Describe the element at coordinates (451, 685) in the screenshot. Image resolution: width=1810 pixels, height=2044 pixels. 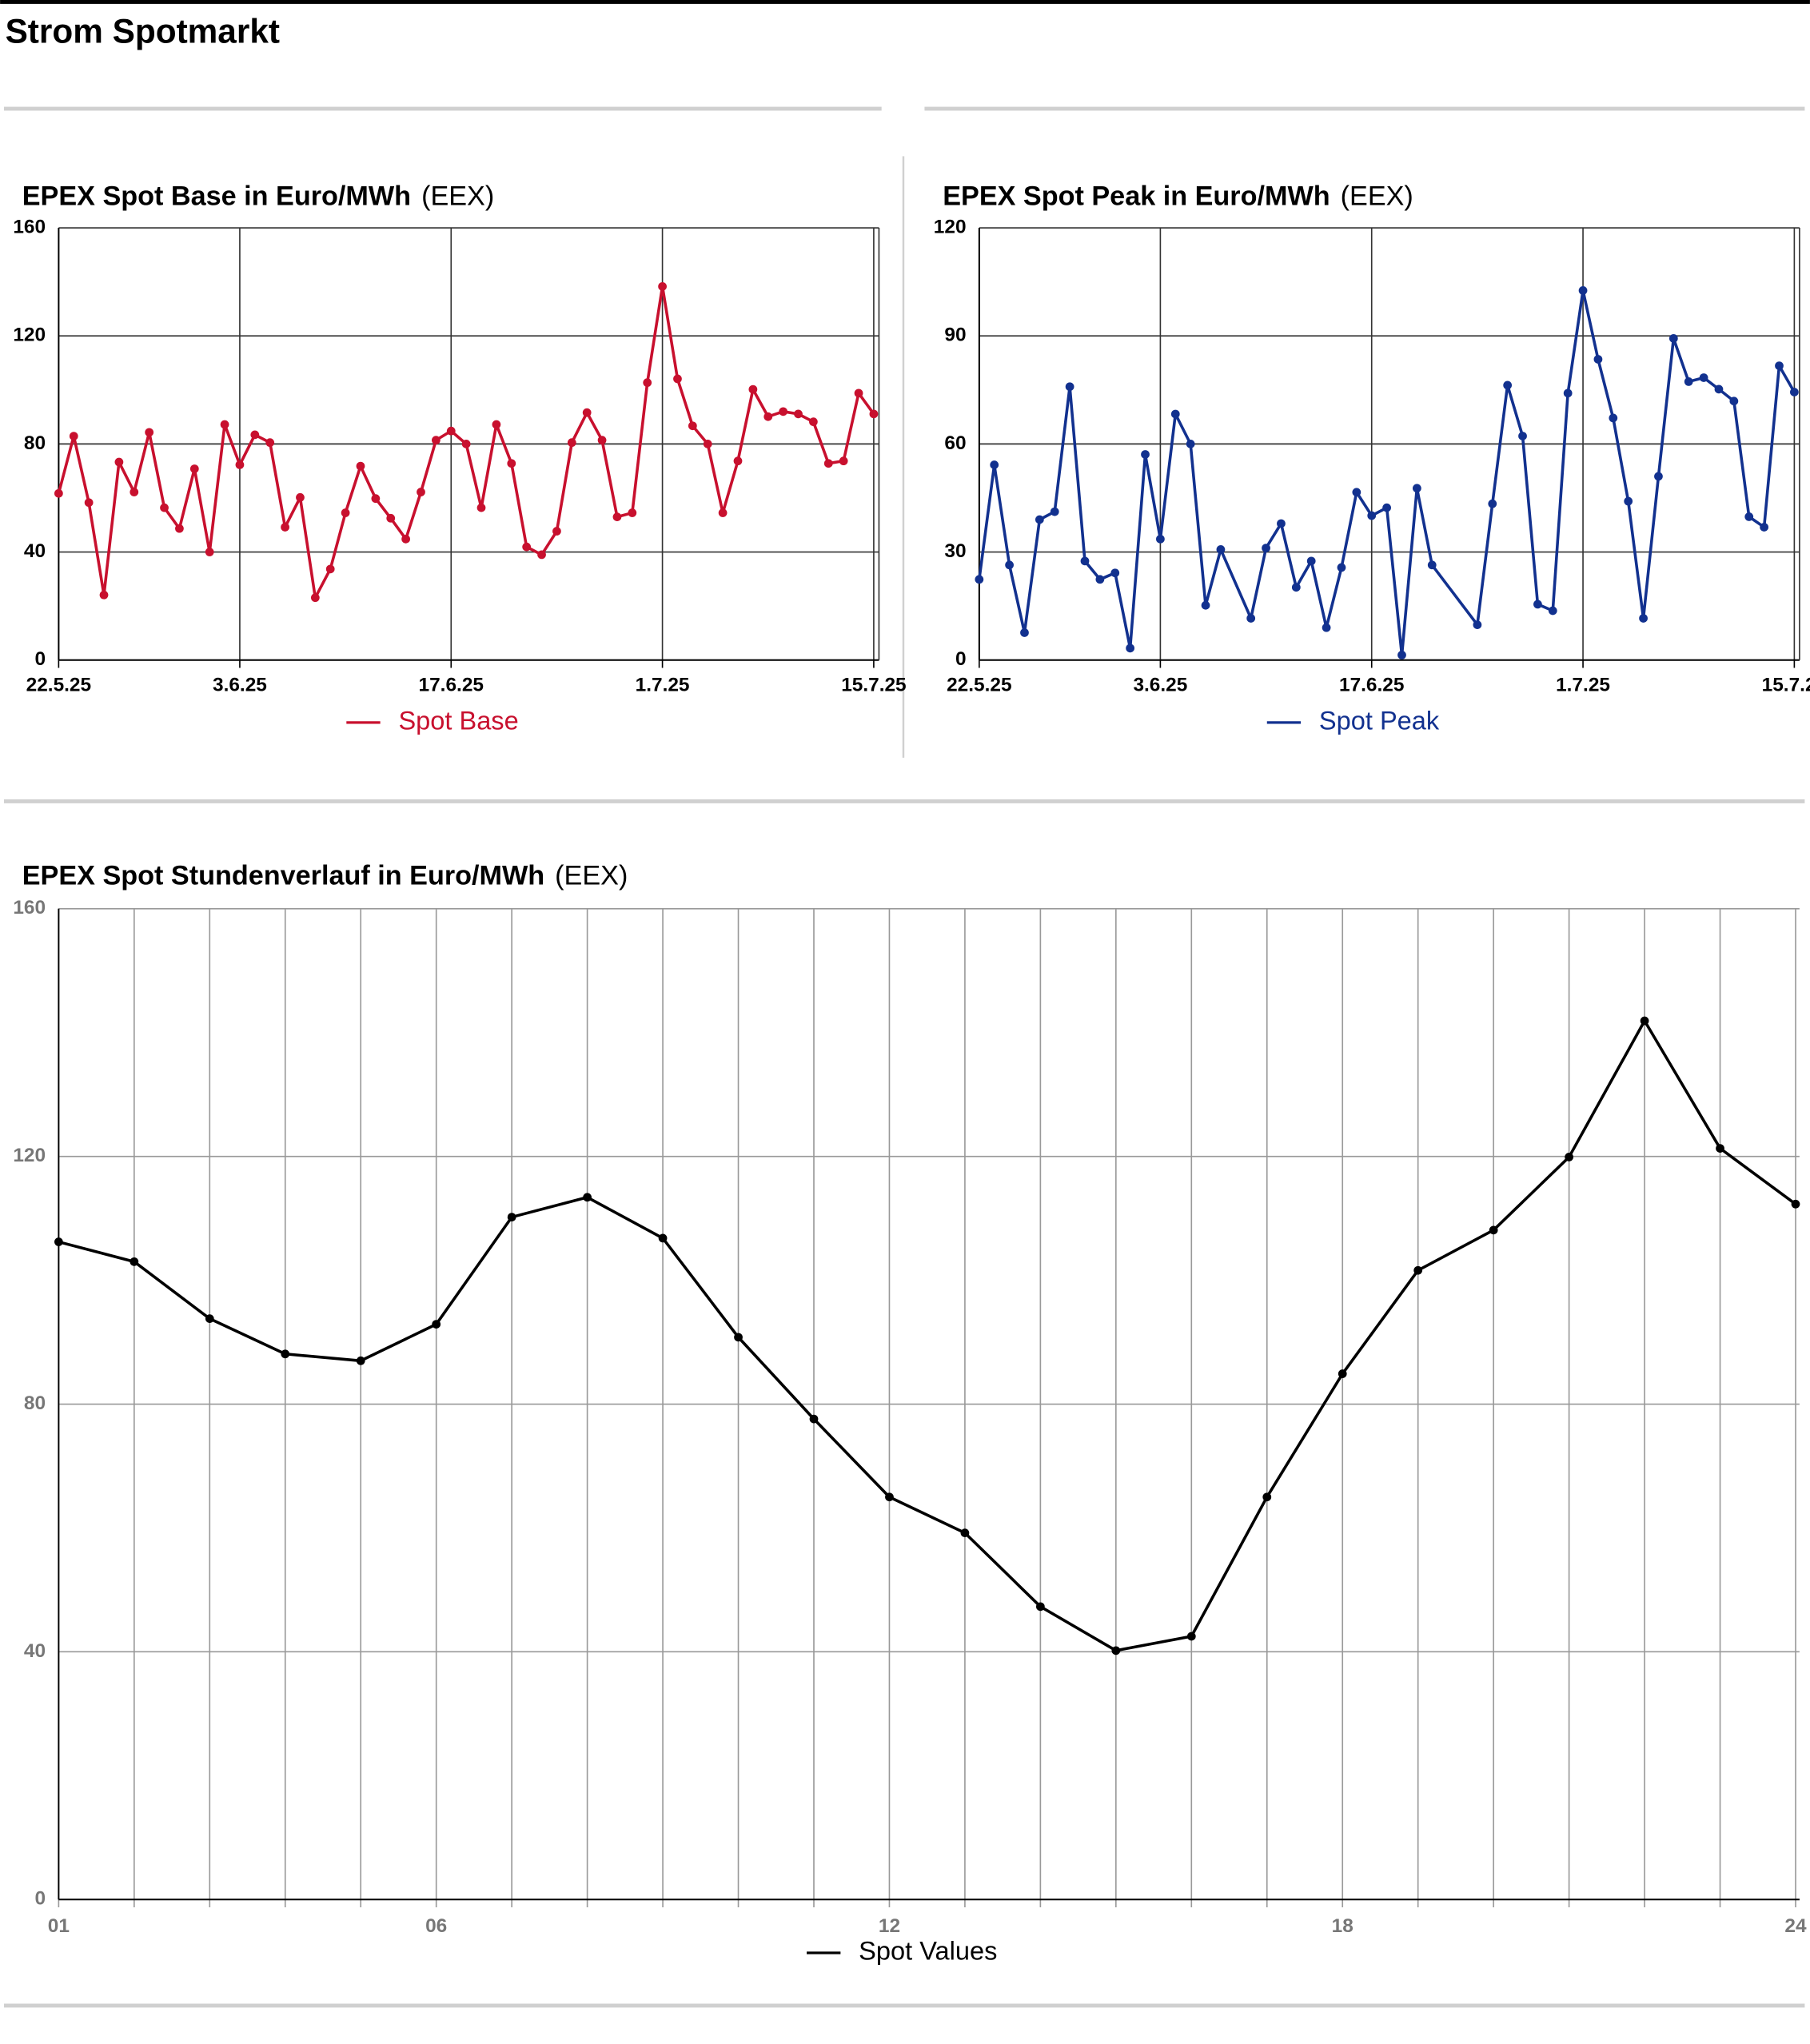
I see `x-tick-label: 17.6.25` at that location.